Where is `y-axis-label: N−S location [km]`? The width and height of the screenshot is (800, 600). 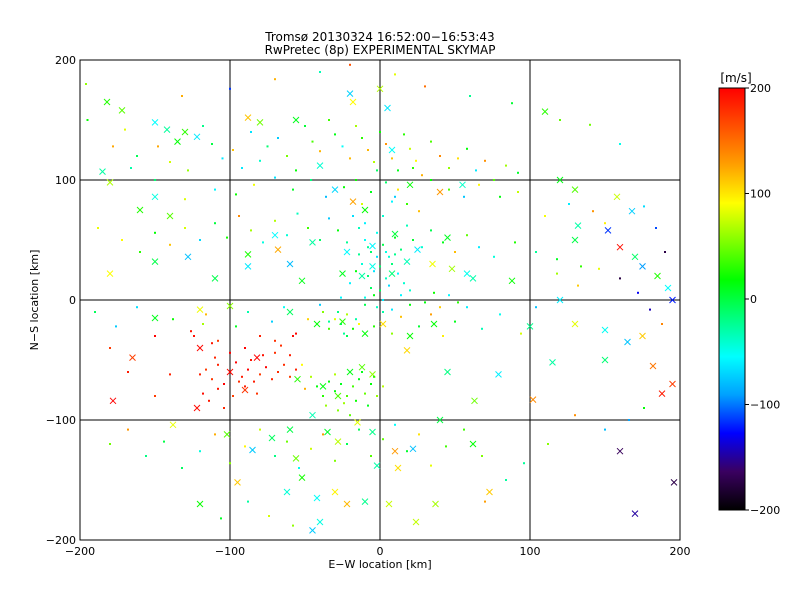
y-axis-label: N−S location [km] is located at coordinates (34, 300).